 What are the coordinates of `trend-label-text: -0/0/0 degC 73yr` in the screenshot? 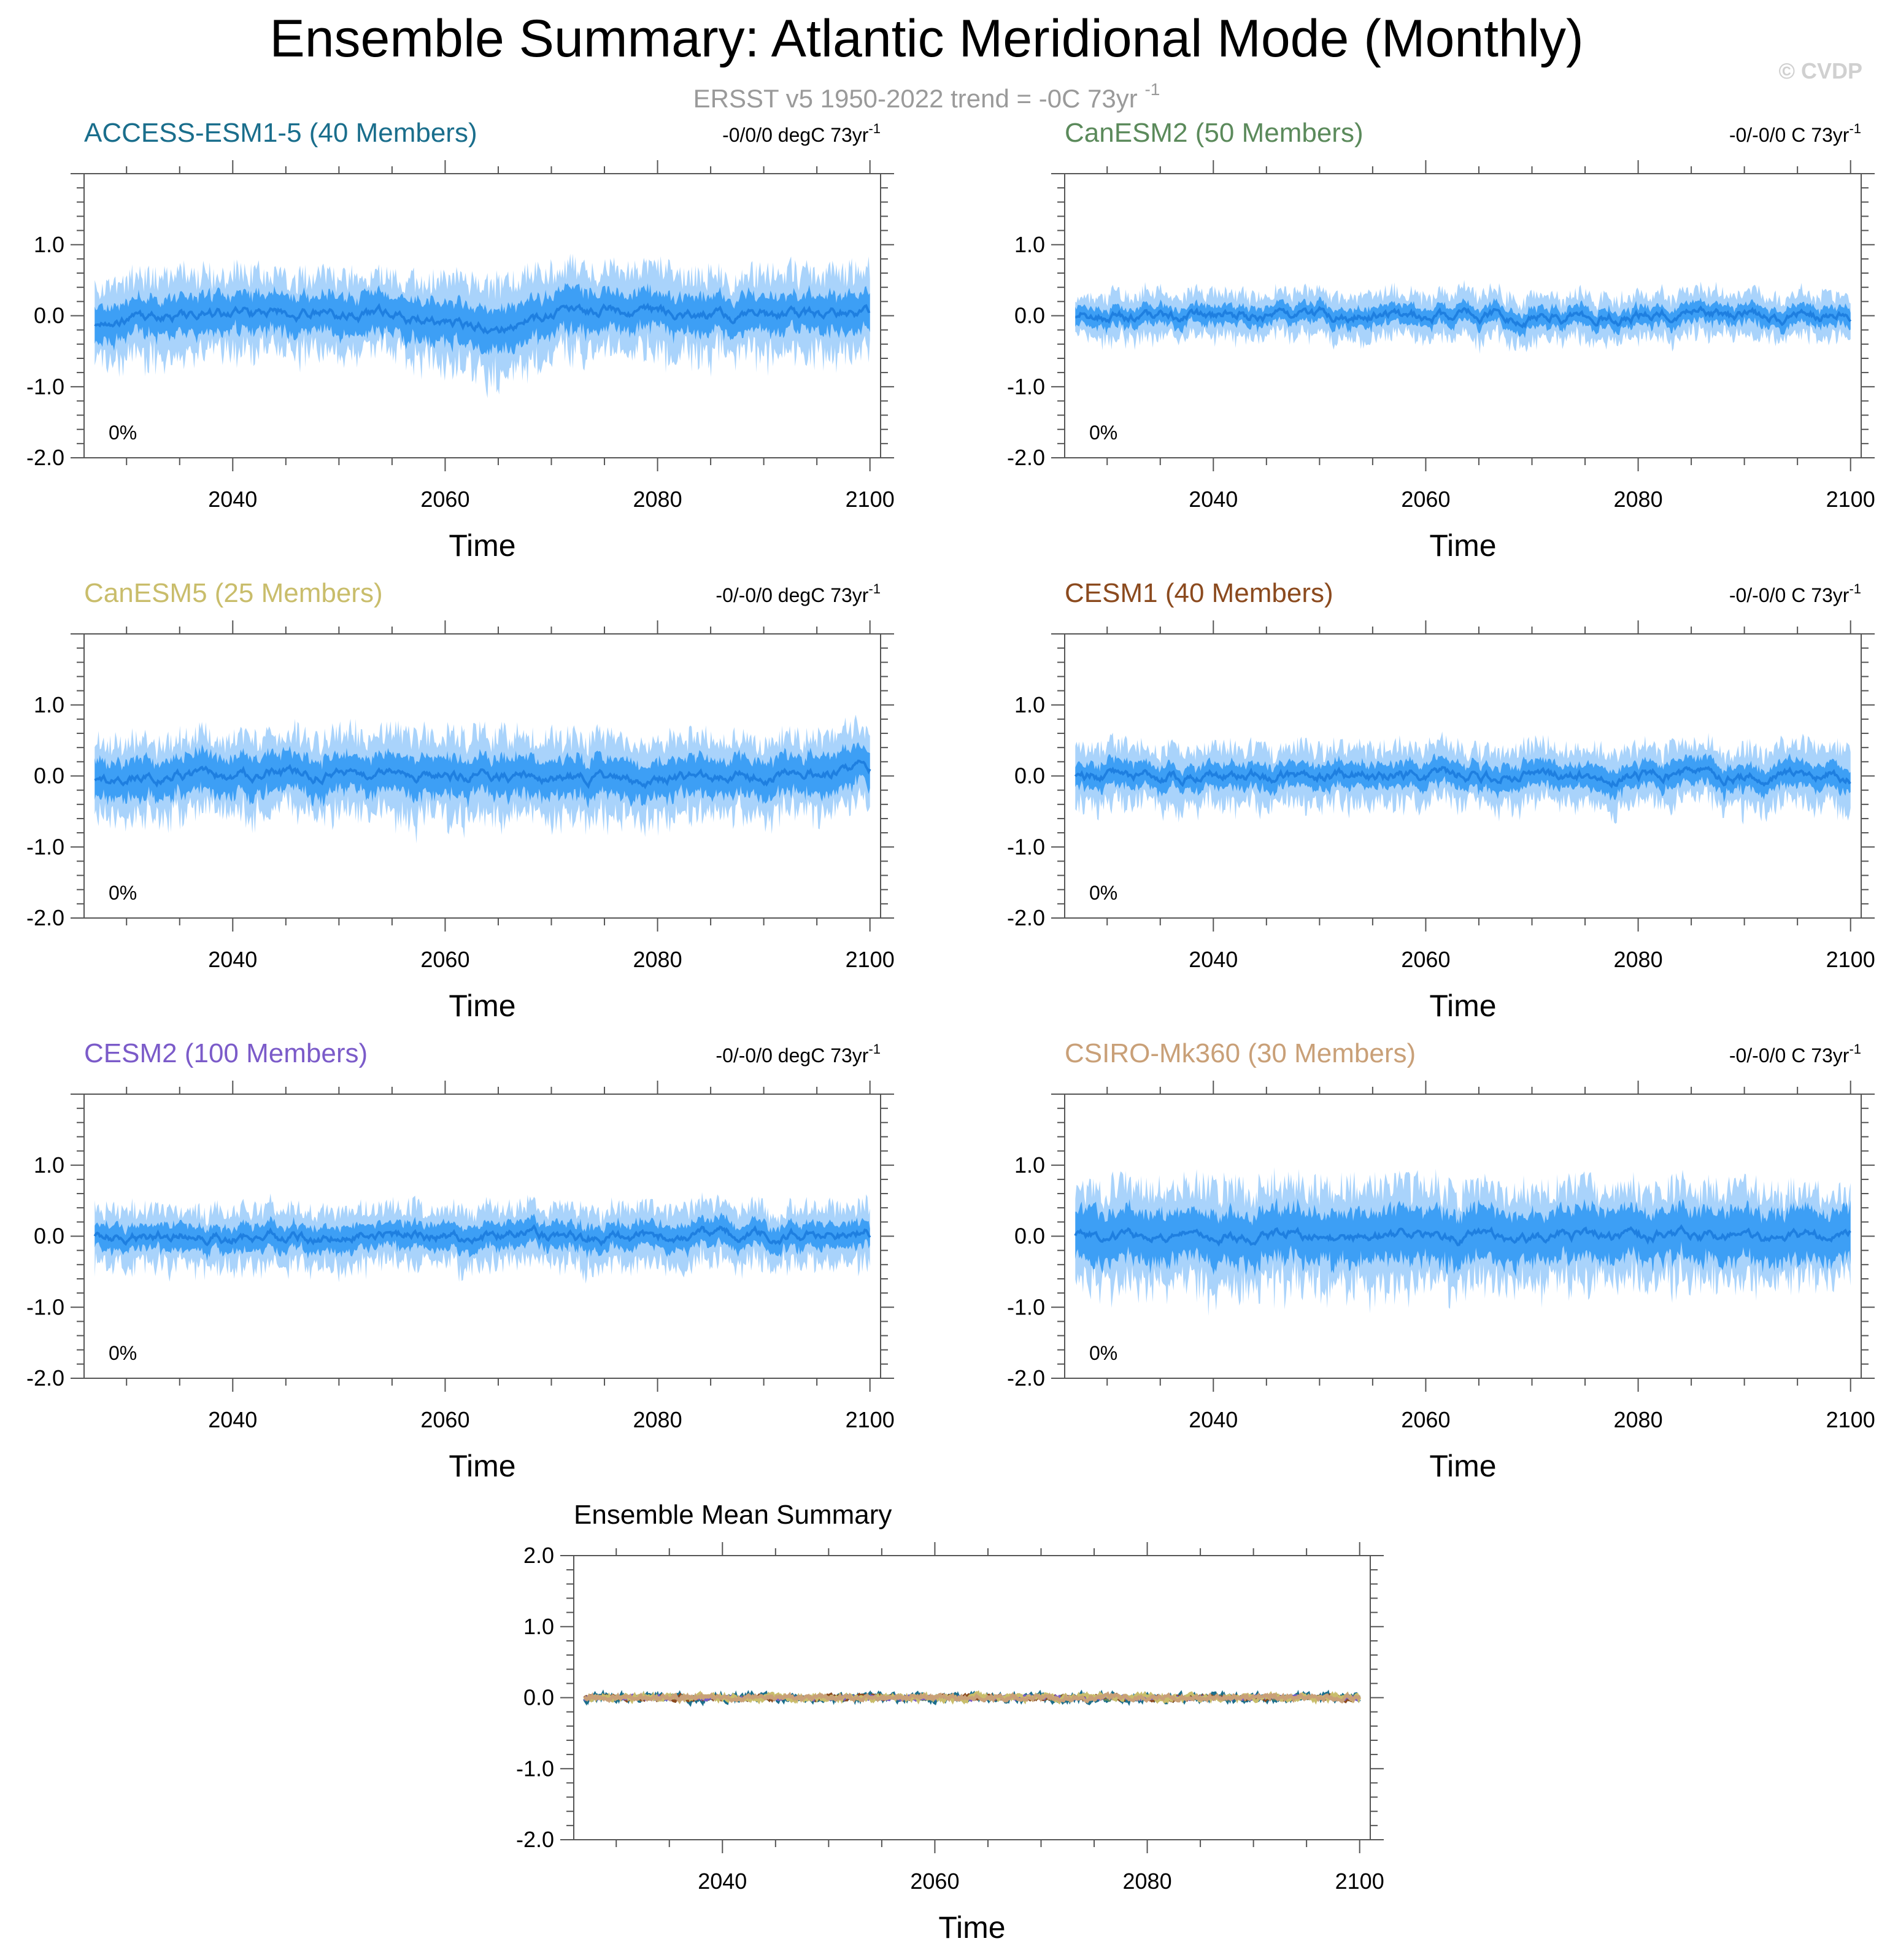 It's located at (795, 135).